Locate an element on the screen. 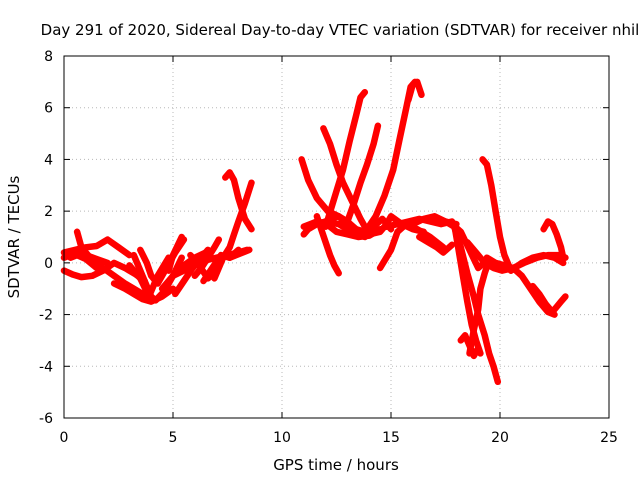 This screenshot has height=480, width=640. y-tick-label: -2 is located at coordinates (46, 316).